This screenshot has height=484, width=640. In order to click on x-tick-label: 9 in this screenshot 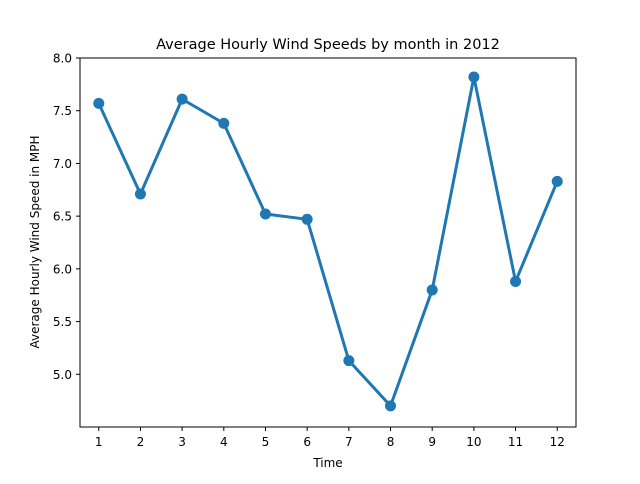, I will do `click(432, 442)`.